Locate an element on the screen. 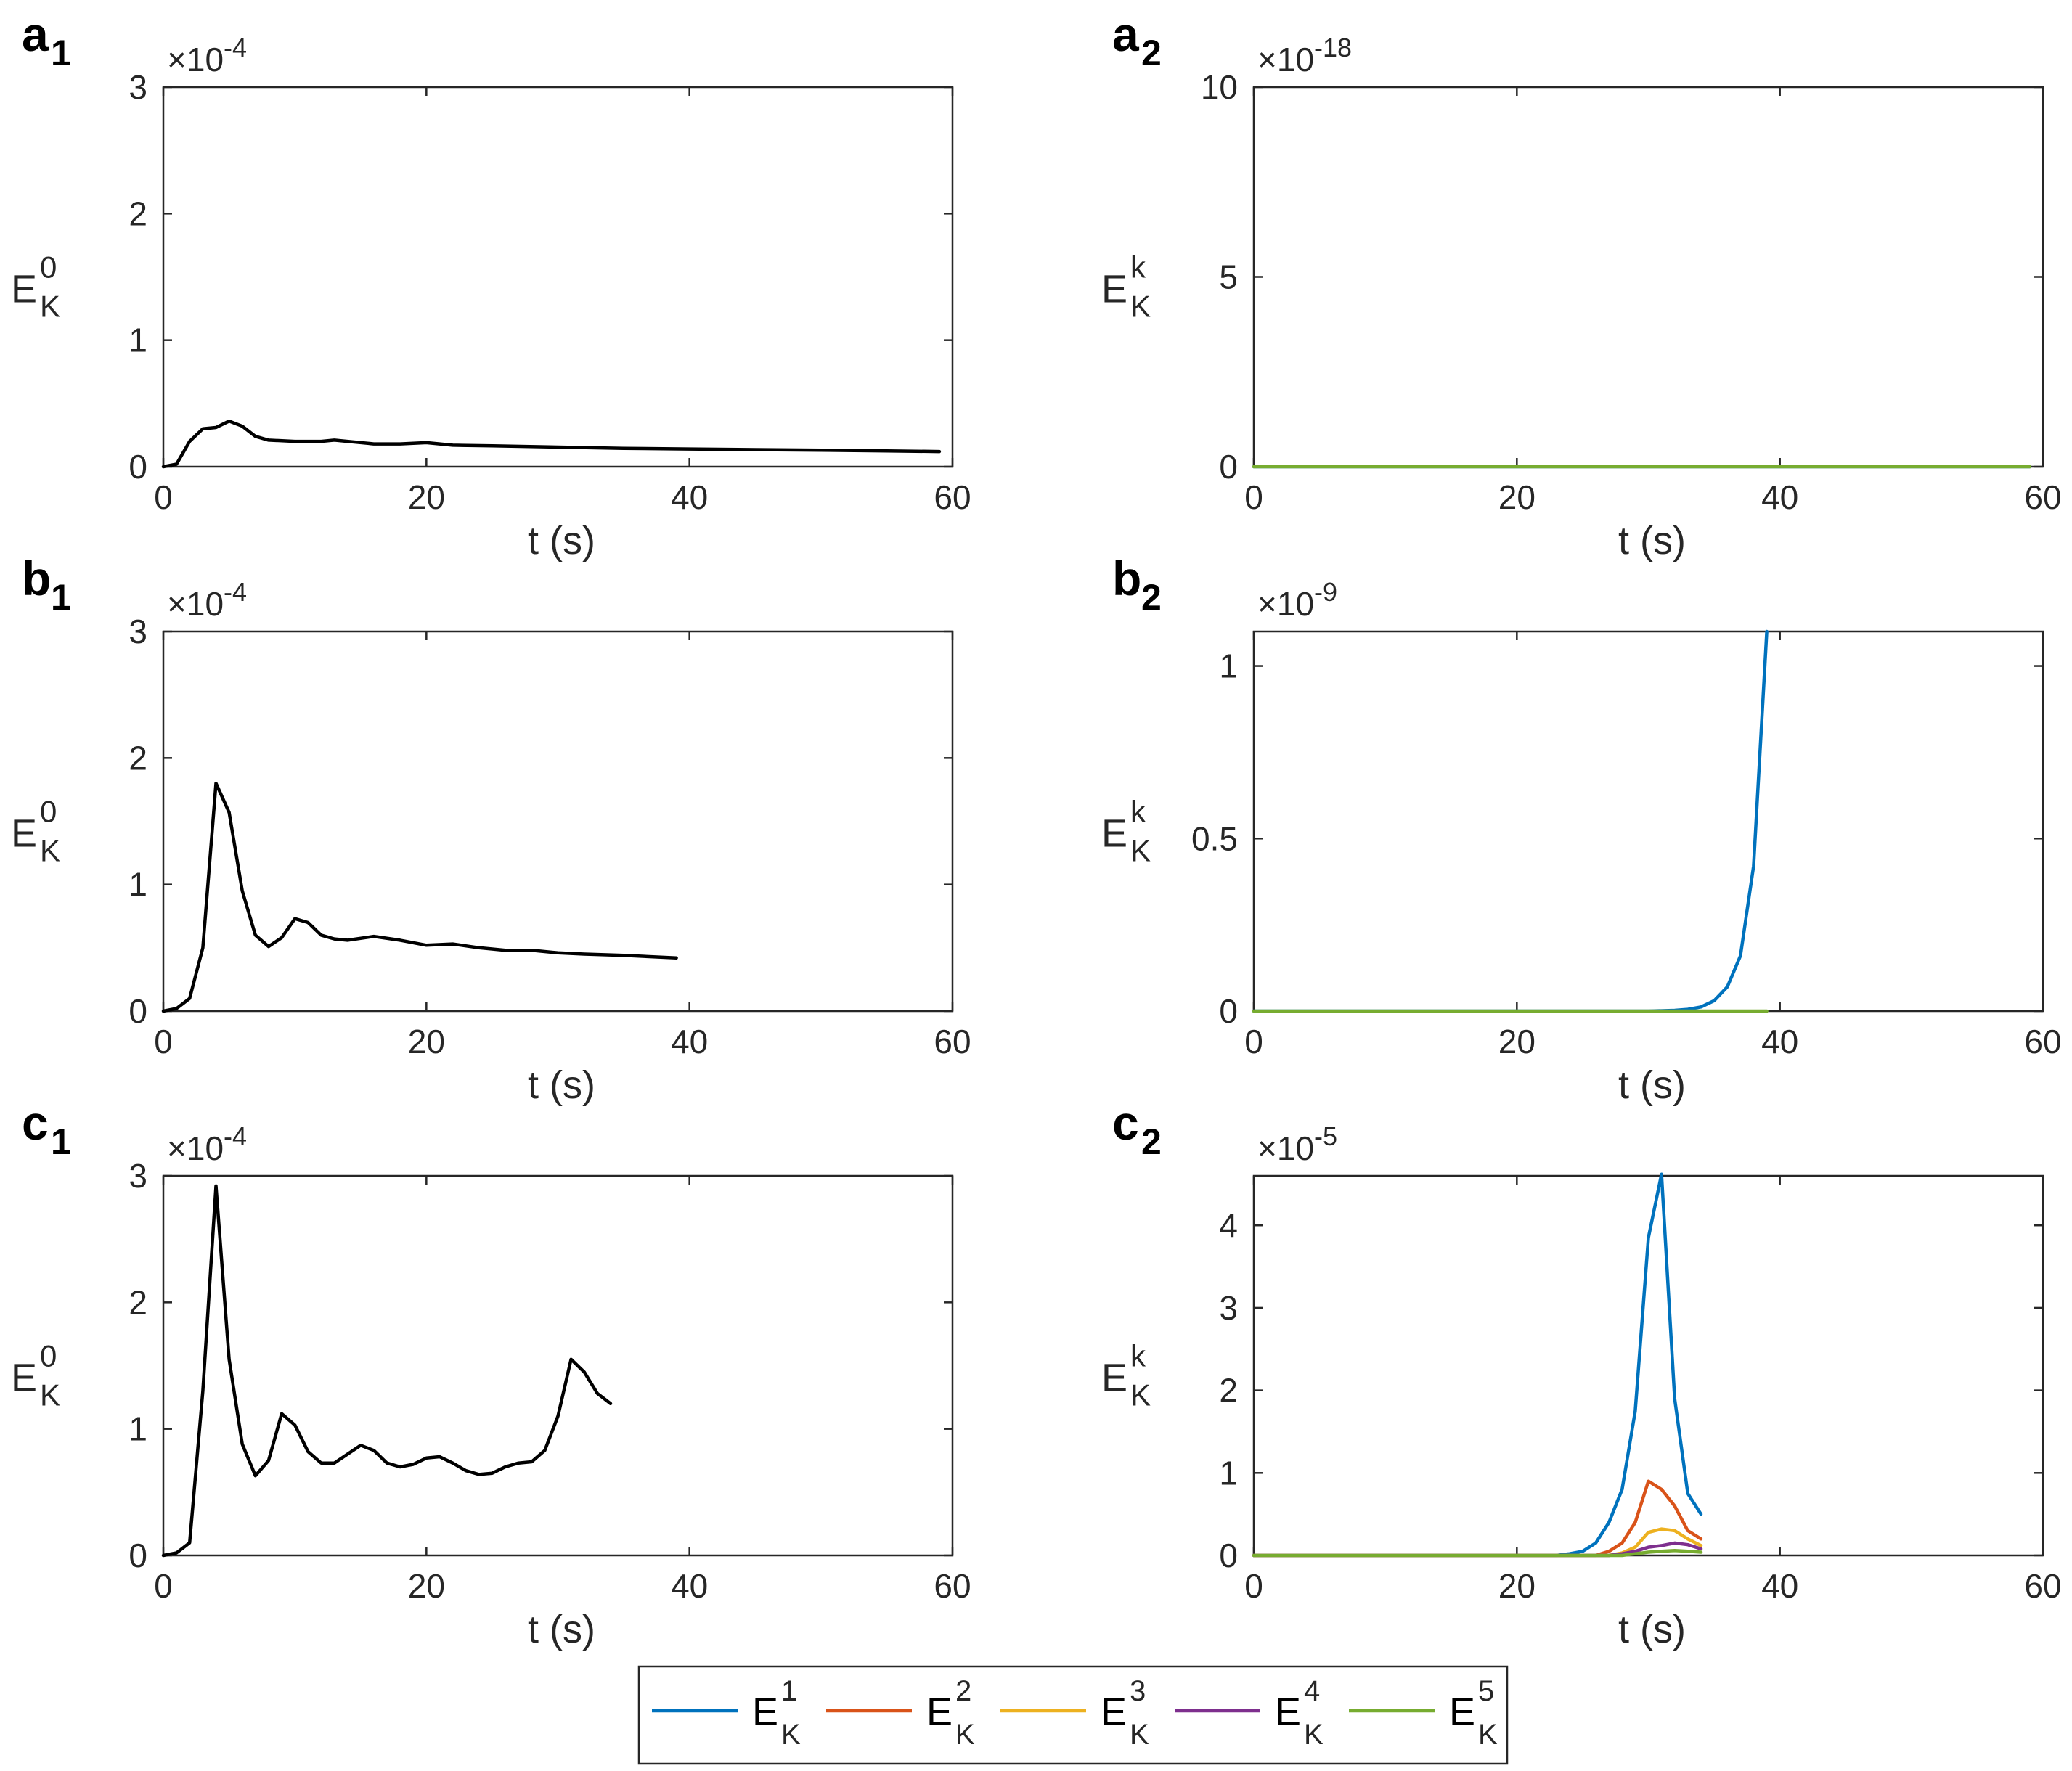 The width and height of the screenshot is (2072, 1771). legend-sup: 2 is located at coordinates (963, 1691).